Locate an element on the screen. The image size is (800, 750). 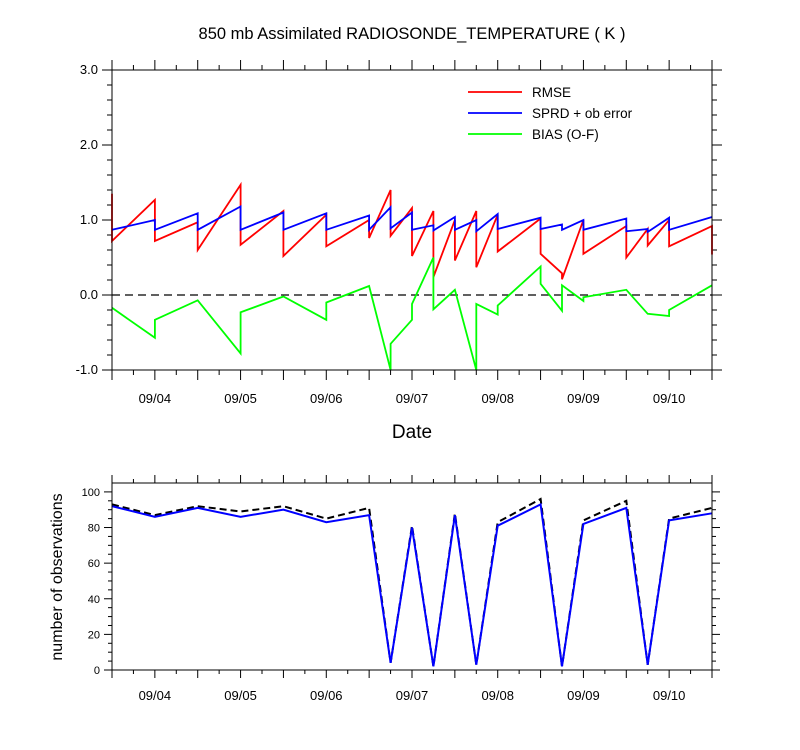
legend: RMSE SPRD + ob error BIAS (O-F) is located at coordinates (550, 113).